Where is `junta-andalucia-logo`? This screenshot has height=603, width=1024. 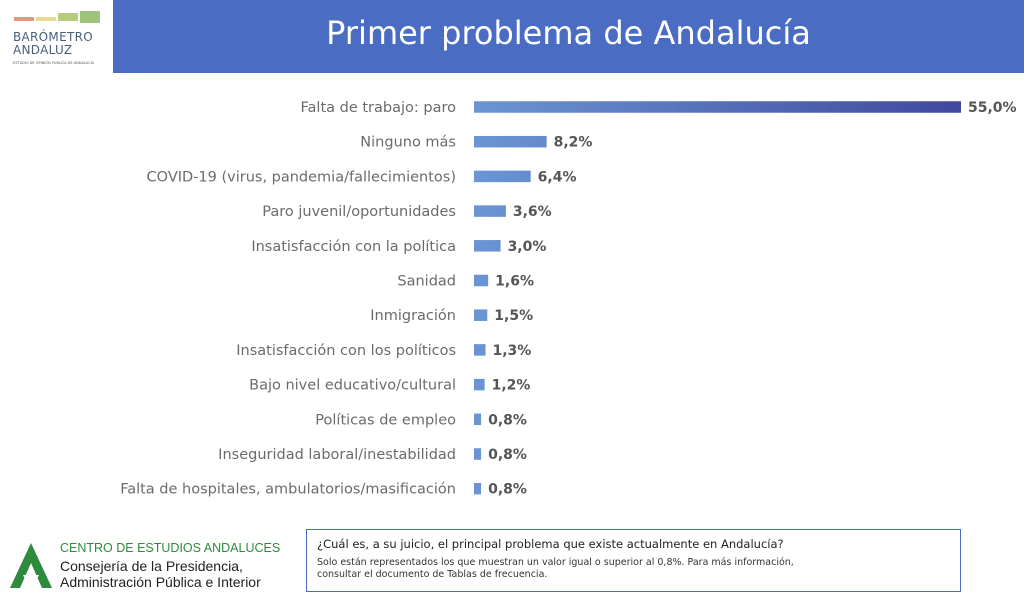
junta-andalucia-logo is located at coordinates (31, 565).